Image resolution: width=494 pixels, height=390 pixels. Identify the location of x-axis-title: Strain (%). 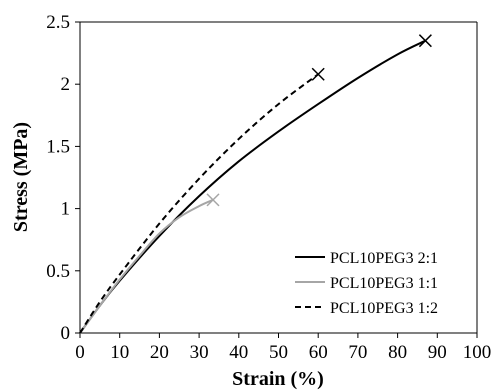
(278, 379).